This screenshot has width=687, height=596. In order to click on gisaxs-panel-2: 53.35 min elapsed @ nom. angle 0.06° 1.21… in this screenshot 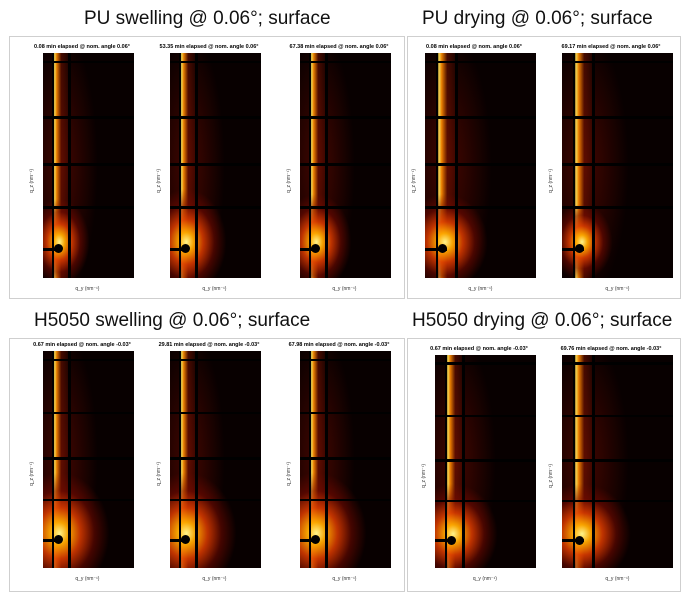, I will do `click(209, 168)`.